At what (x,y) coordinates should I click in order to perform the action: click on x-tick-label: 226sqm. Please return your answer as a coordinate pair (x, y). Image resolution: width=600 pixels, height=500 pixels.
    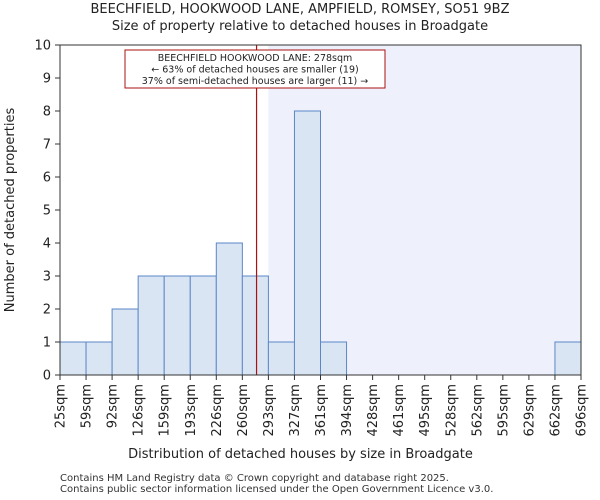
    Looking at the image, I should click on (217, 410).